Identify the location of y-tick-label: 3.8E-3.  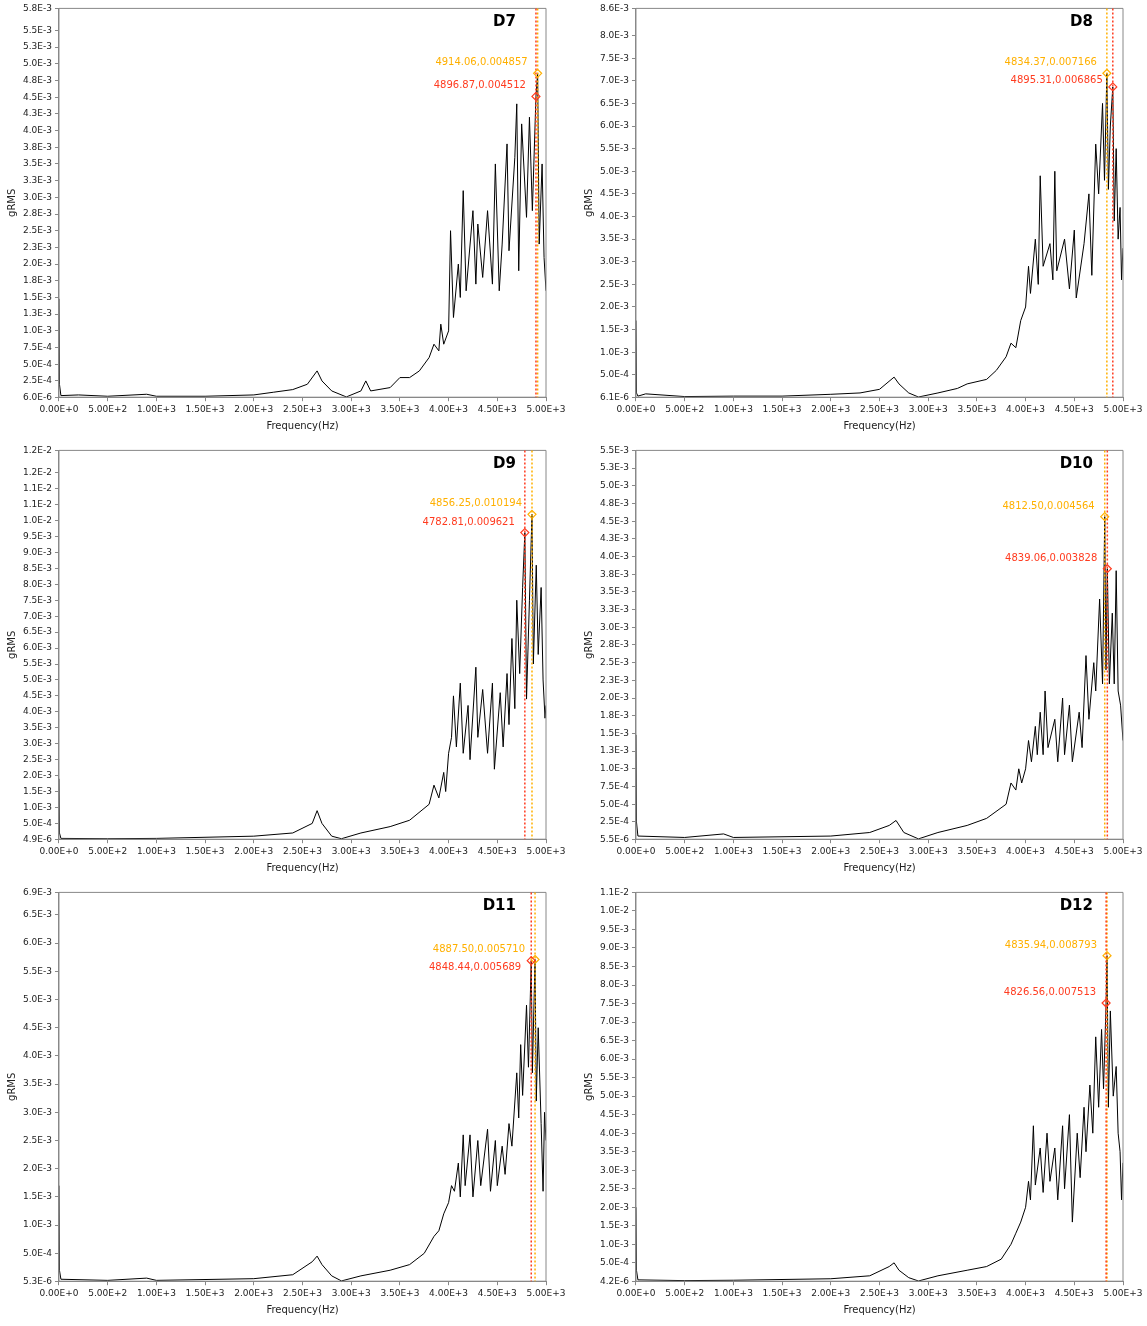
(37, 146).